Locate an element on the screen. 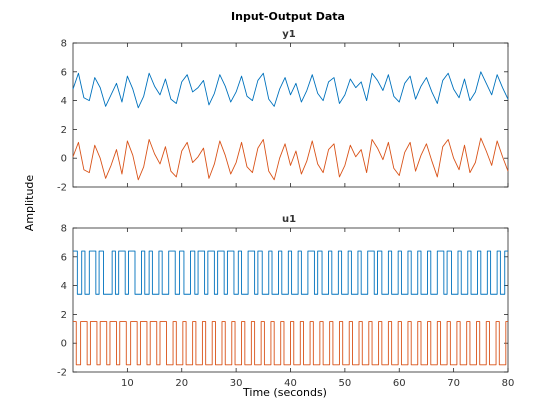 The height and width of the screenshot is (420, 560). x-tick-label: 60 is located at coordinates (399, 383).